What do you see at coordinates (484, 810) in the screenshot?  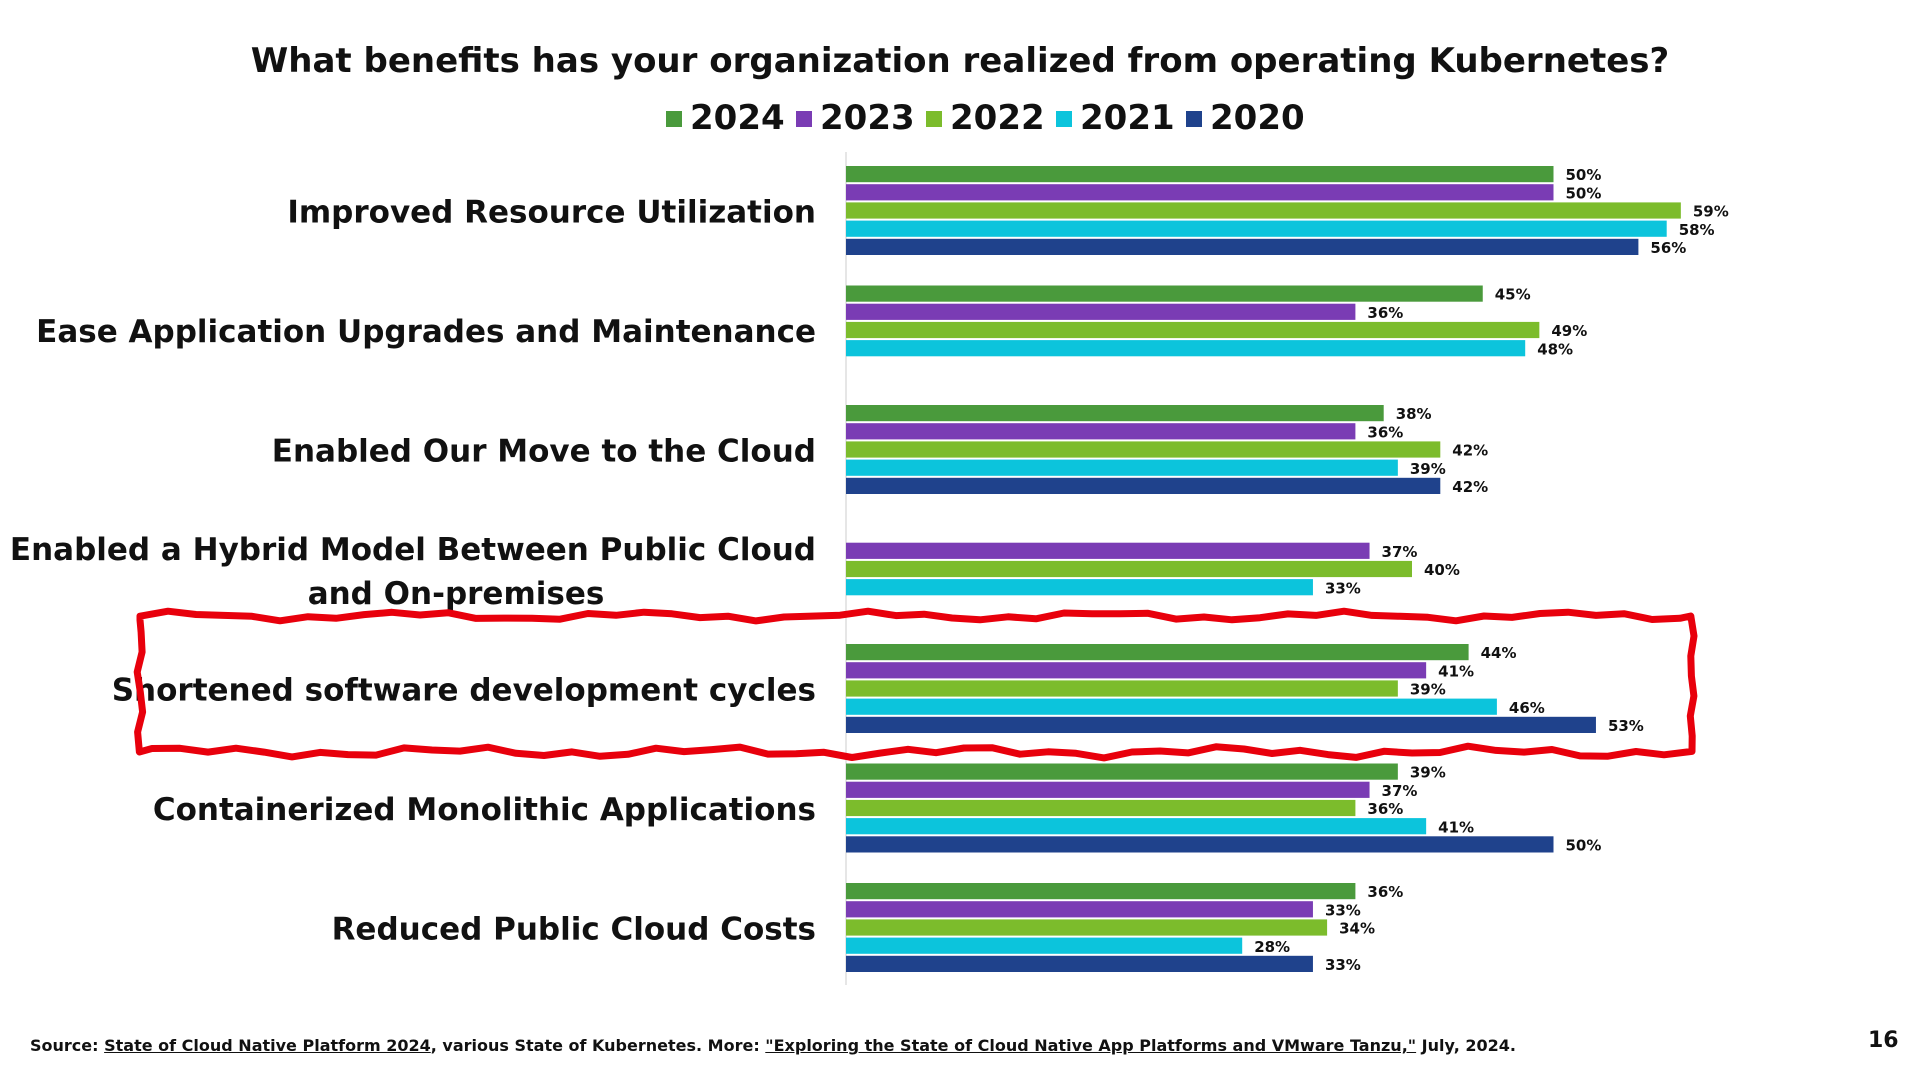 I see `category-label-5: Containerized Monolithic Applications` at bounding box center [484, 810].